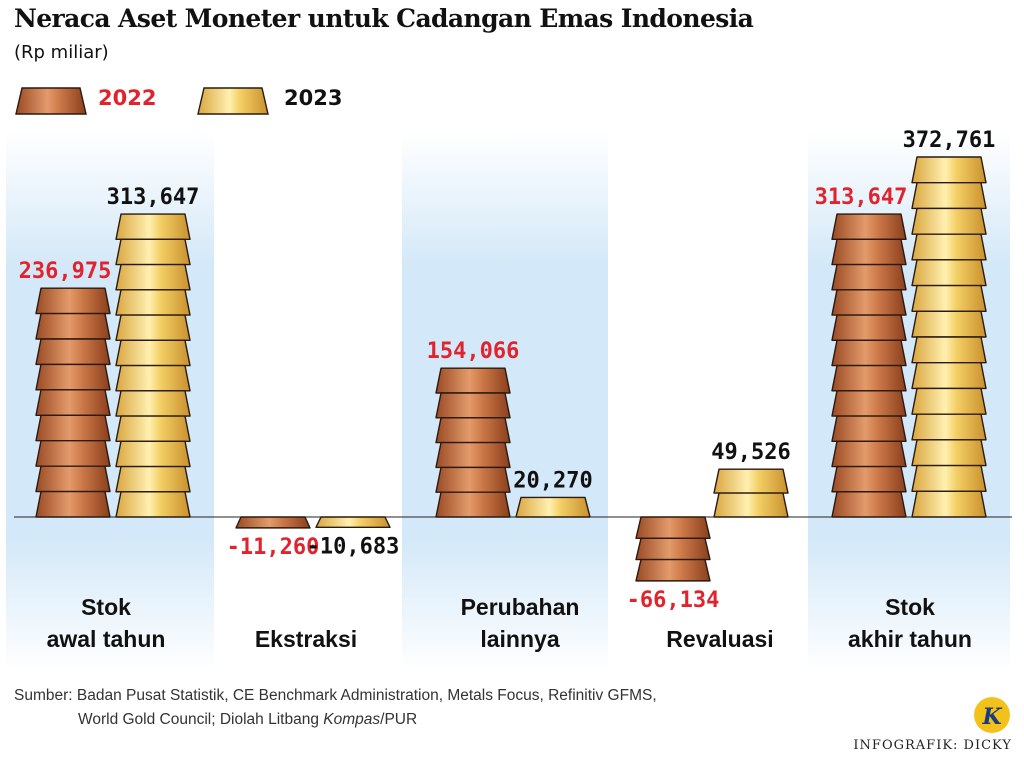 This screenshot has width=1024, height=762. Describe the element at coordinates (233, 101) in the screenshot. I see `legend-swatch-2023` at that location.